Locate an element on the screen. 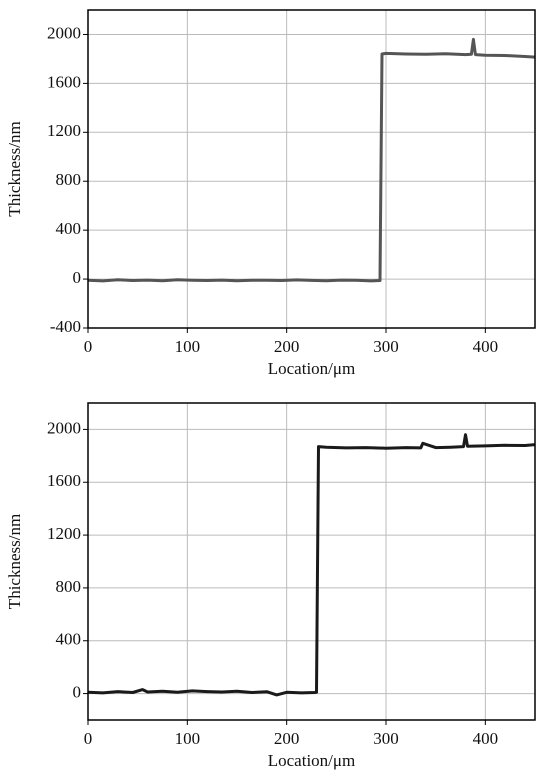 This screenshot has height=781, width=545. y-tick-label: -400 is located at coordinates (65, 326).